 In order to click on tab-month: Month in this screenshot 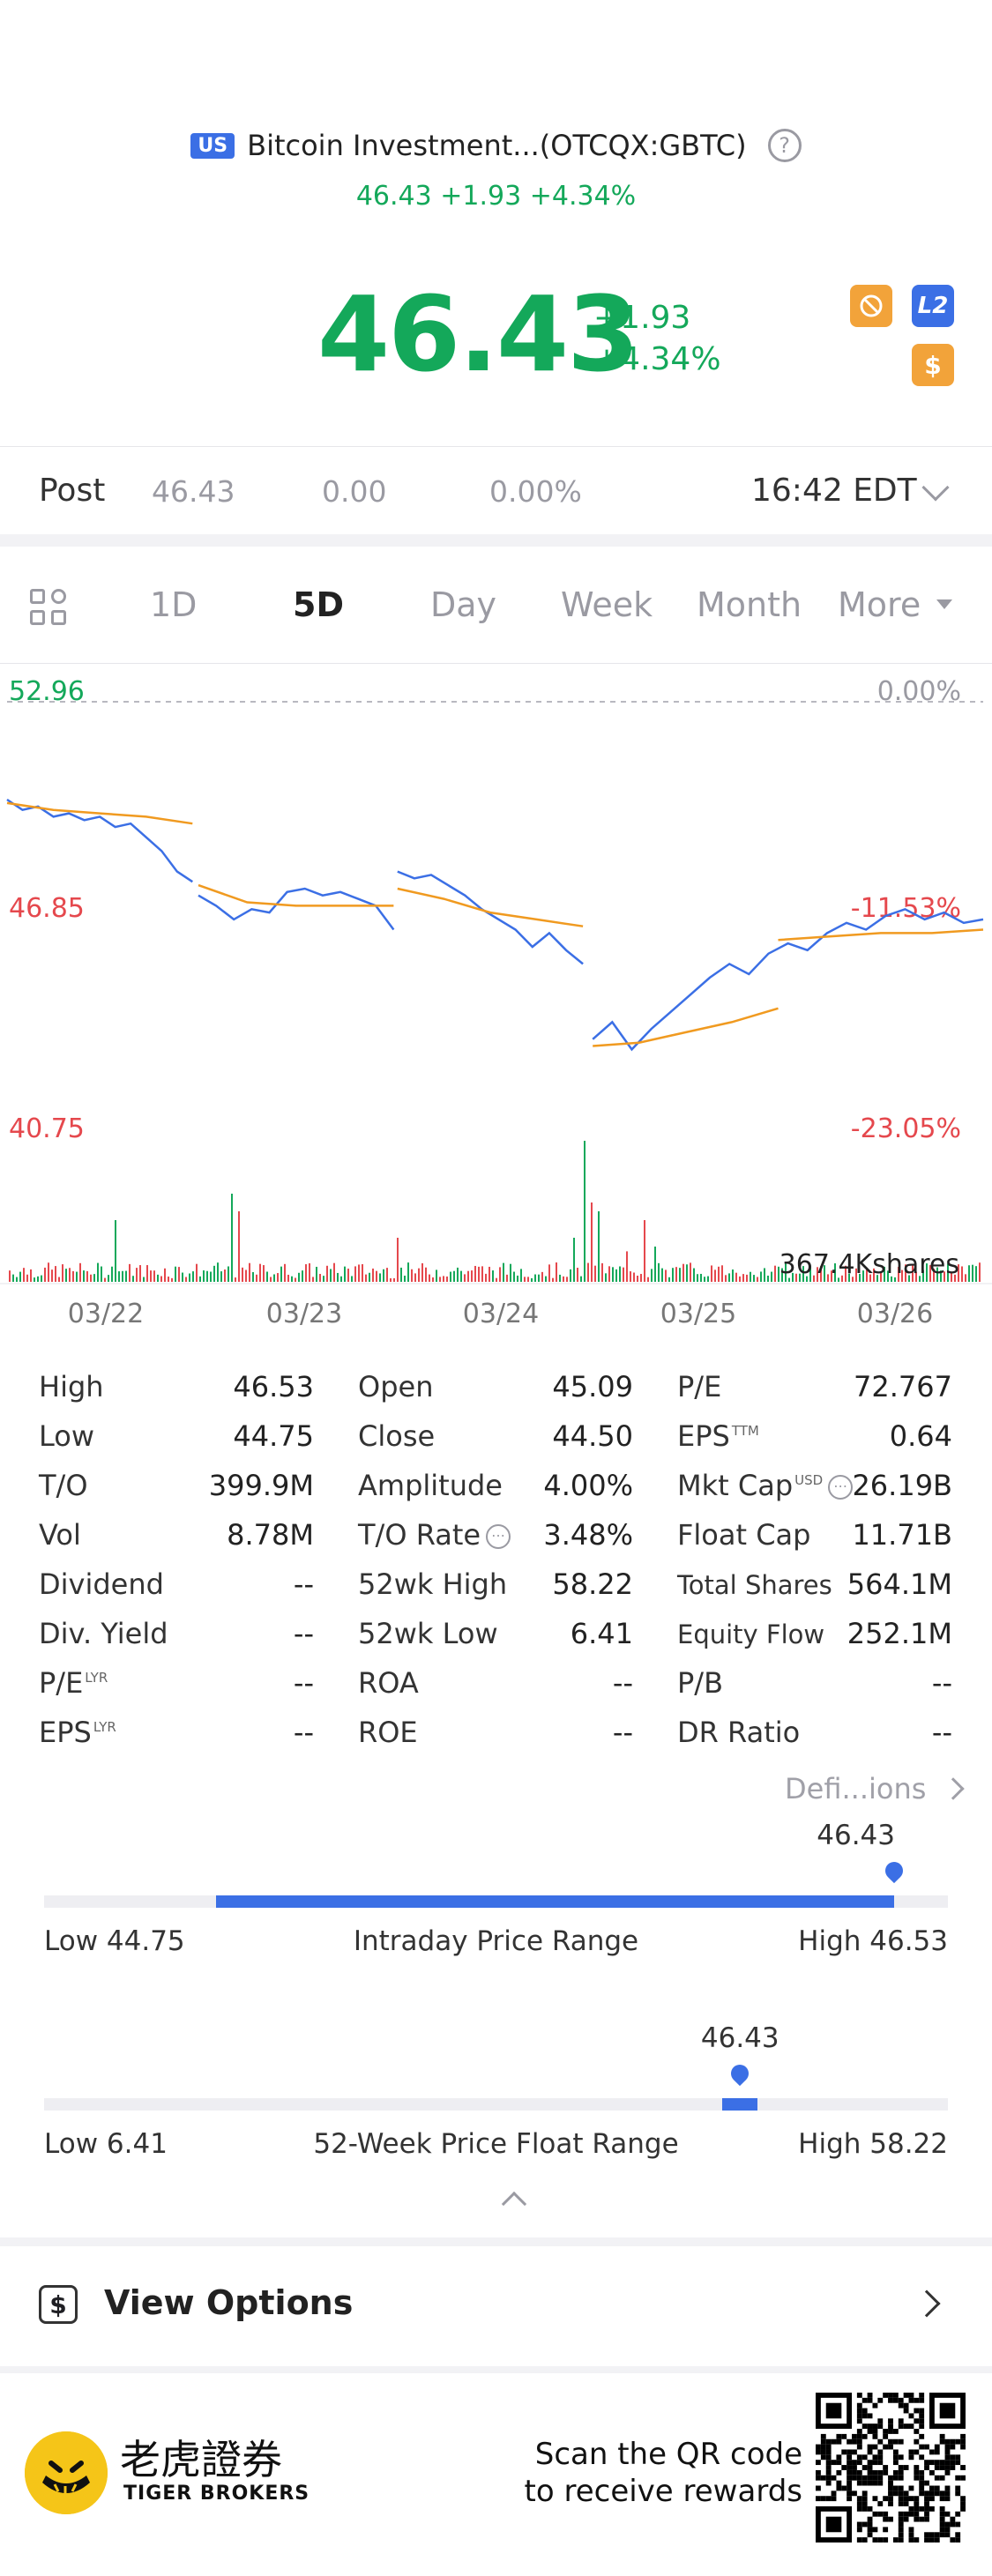, I will do `click(749, 605)`.